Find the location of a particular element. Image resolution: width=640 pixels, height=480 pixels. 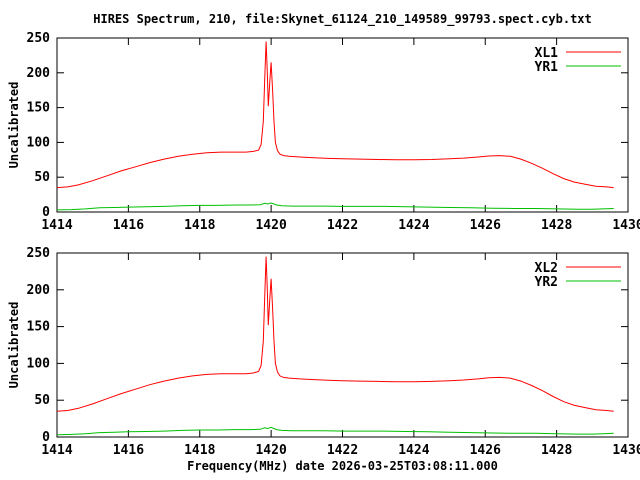

legend-label-XL2: XL2 is located at coordinates (546, 268).